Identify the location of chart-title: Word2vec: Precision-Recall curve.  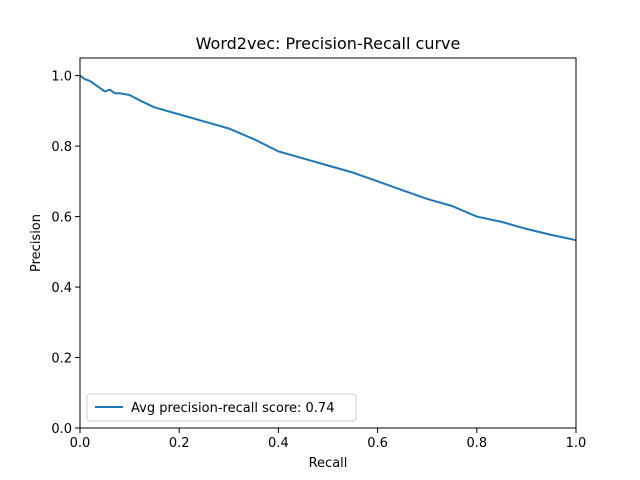
(328, 43).